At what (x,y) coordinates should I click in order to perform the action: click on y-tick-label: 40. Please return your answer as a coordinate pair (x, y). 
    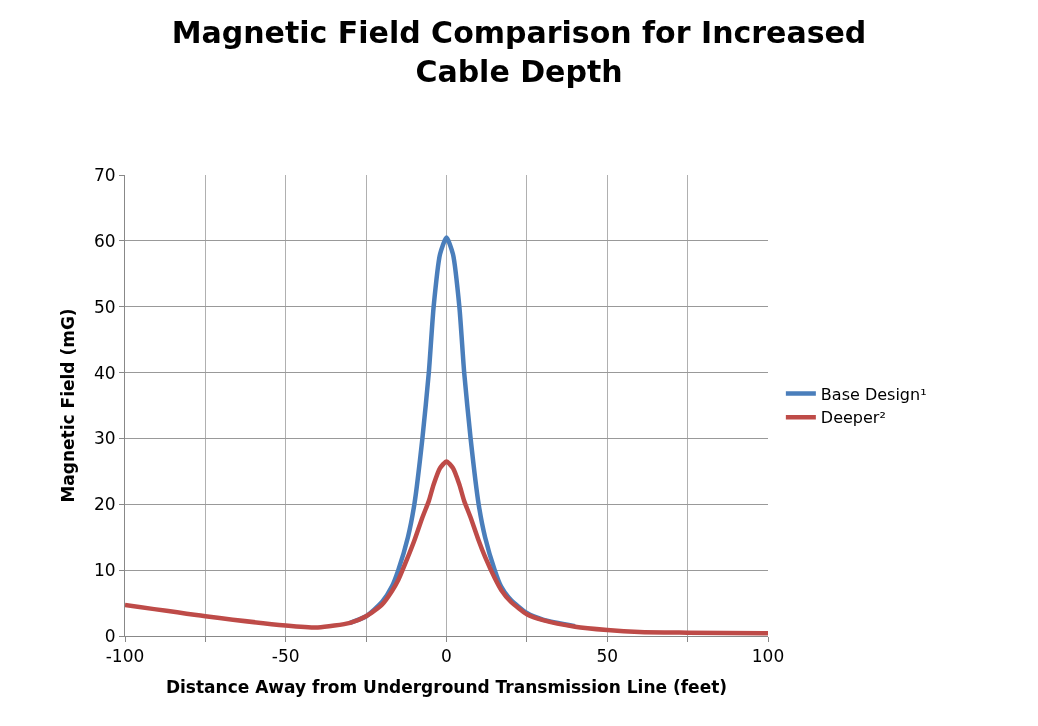
    Looking at the image, I should click on (104, 372).